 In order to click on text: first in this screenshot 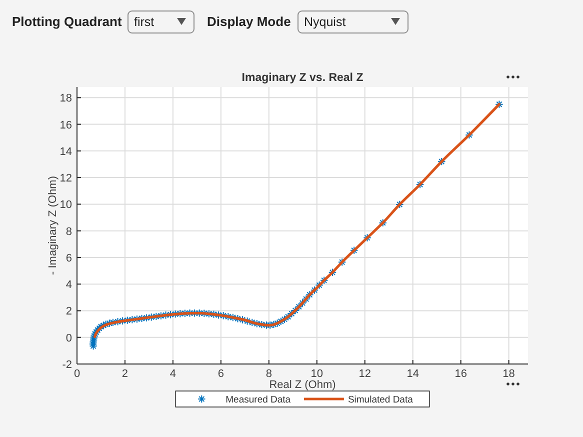, I will do `click(144, 22)`.